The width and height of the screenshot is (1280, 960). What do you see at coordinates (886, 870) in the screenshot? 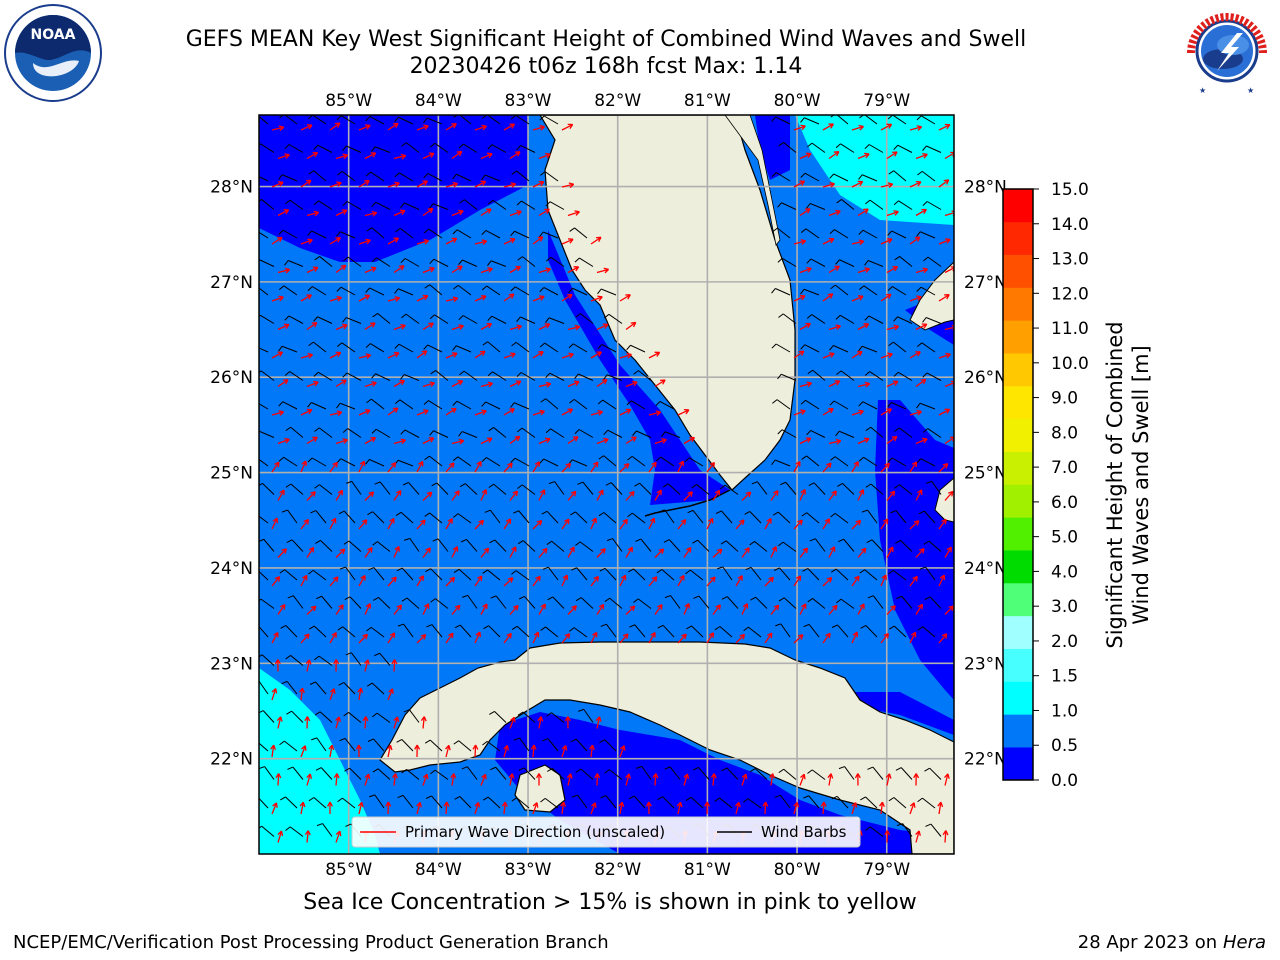
I see `lon-label: 79°W` at bounding box center [886, 870].